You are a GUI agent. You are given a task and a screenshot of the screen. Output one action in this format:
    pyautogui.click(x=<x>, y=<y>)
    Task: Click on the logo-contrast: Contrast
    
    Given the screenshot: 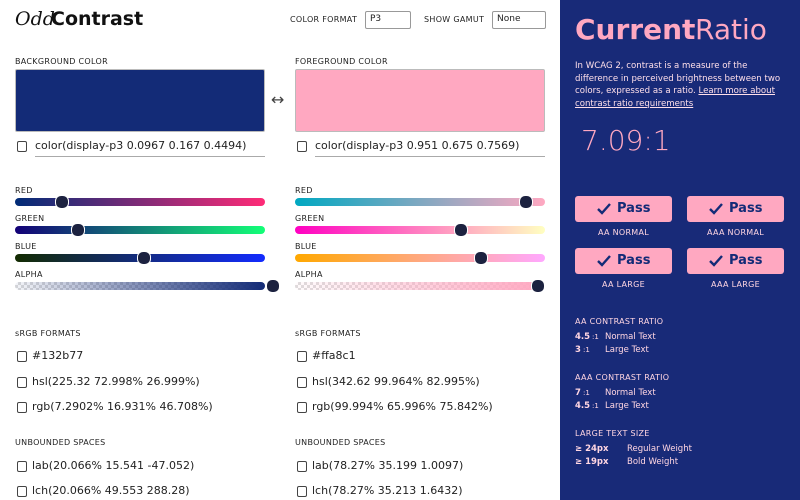 What is the action you would take?
    pyautogui.click(x=97, y=19)
    